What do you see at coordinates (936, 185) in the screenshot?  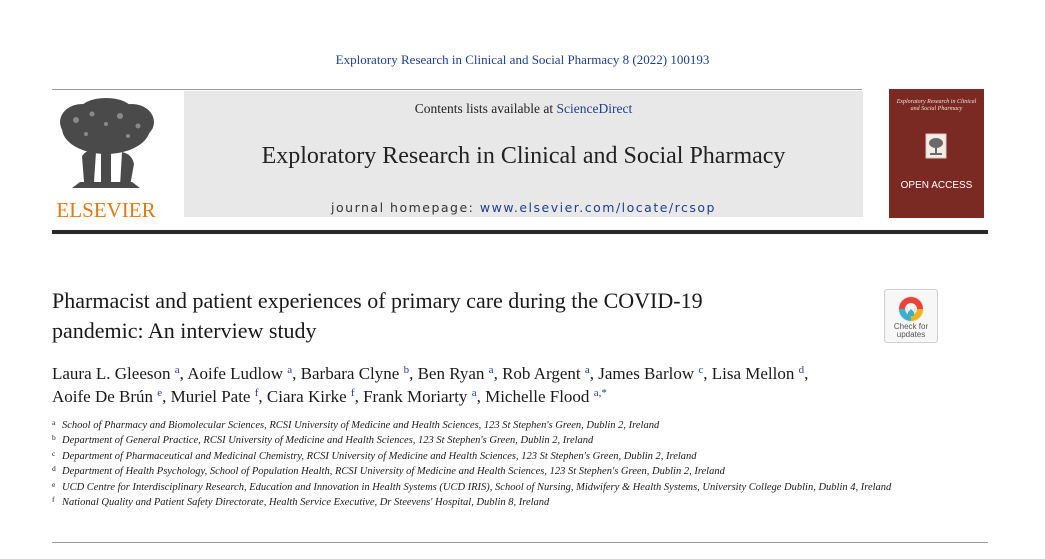 I see `open-access-label: OPEN ACCESS` at bounding box center [936, 185].